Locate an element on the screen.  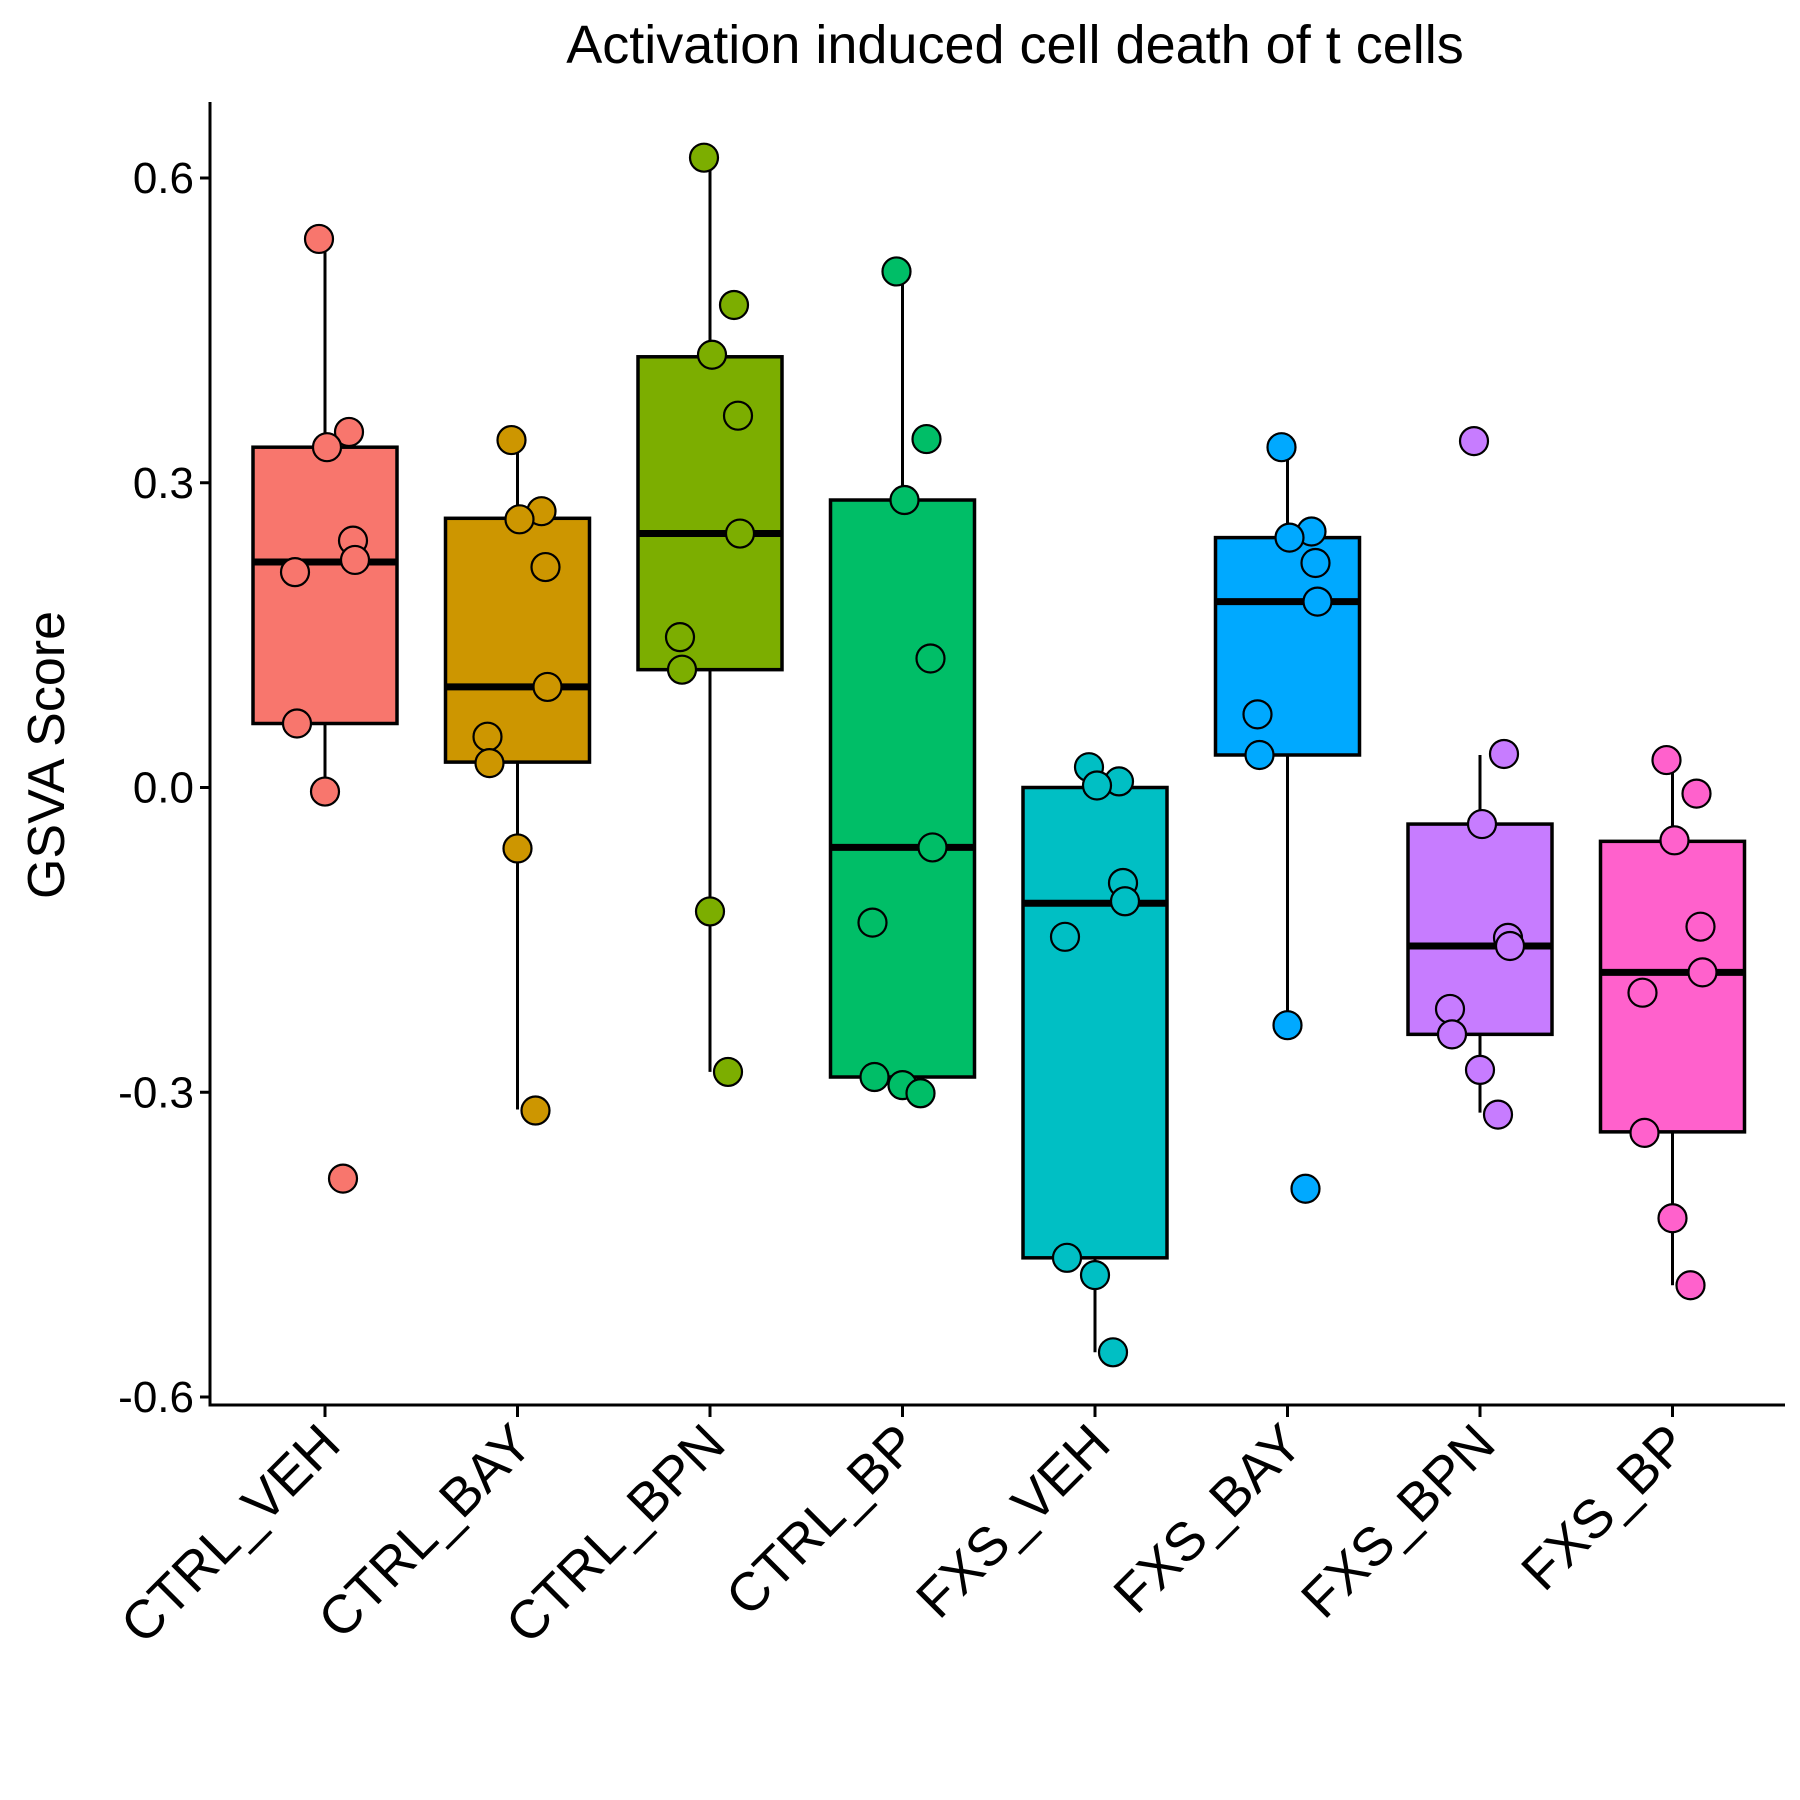
x-tick-label: CTRL_BP is located at coordinates (822, 1520).